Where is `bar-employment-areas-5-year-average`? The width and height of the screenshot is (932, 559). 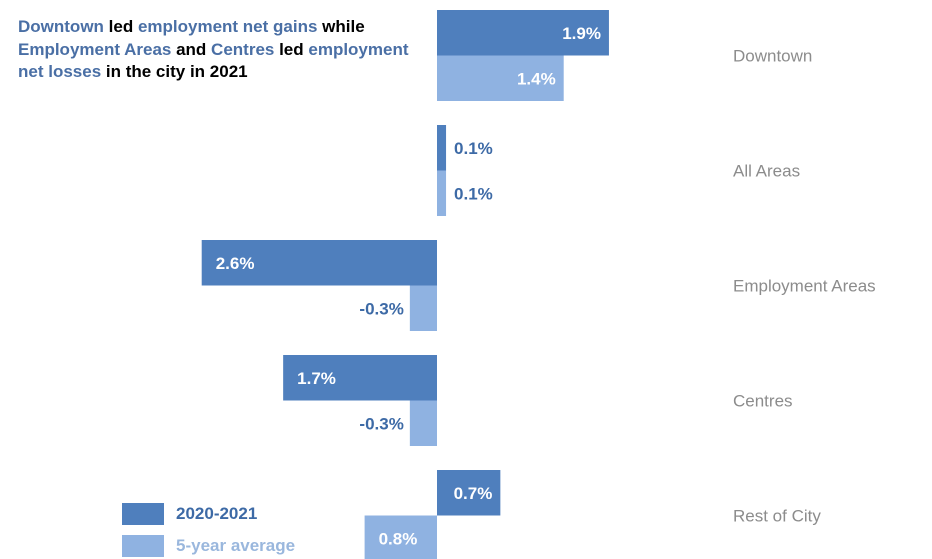 bar-employment-areas-5-year-average is located at coordinates (423, 308).